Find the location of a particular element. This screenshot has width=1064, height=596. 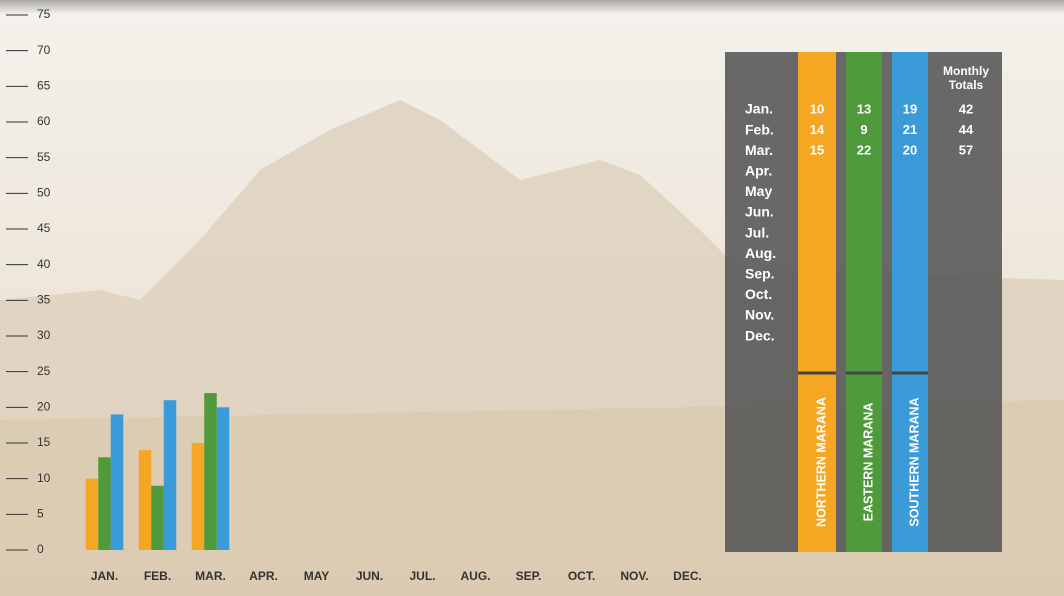

x-tick-label: MAR. is located at coordinates (210, 576).